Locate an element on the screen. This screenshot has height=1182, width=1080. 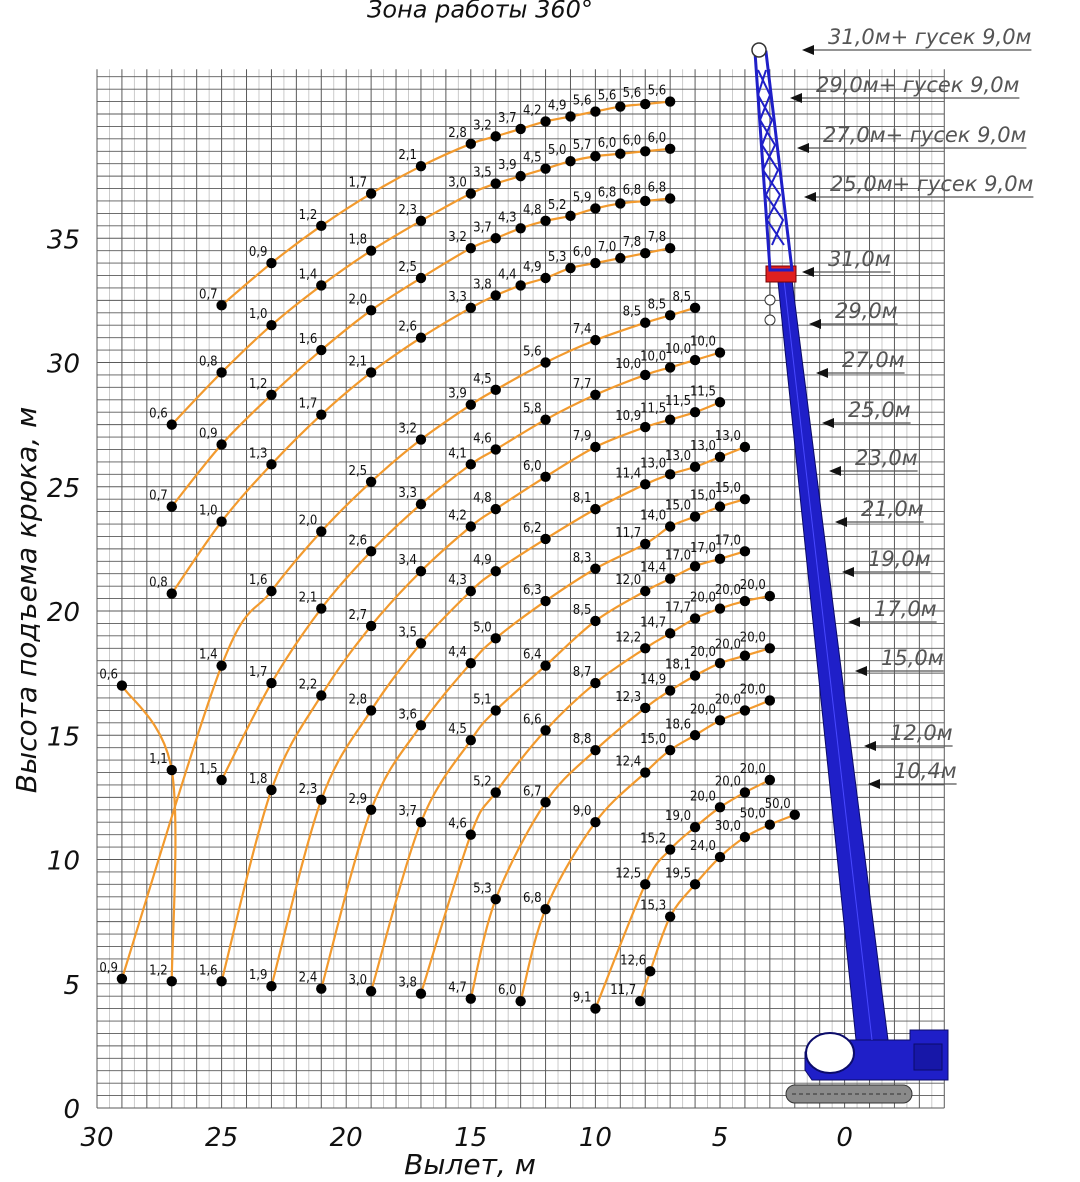
x-tick-label: 30 is located at coordinates (96, 1138).